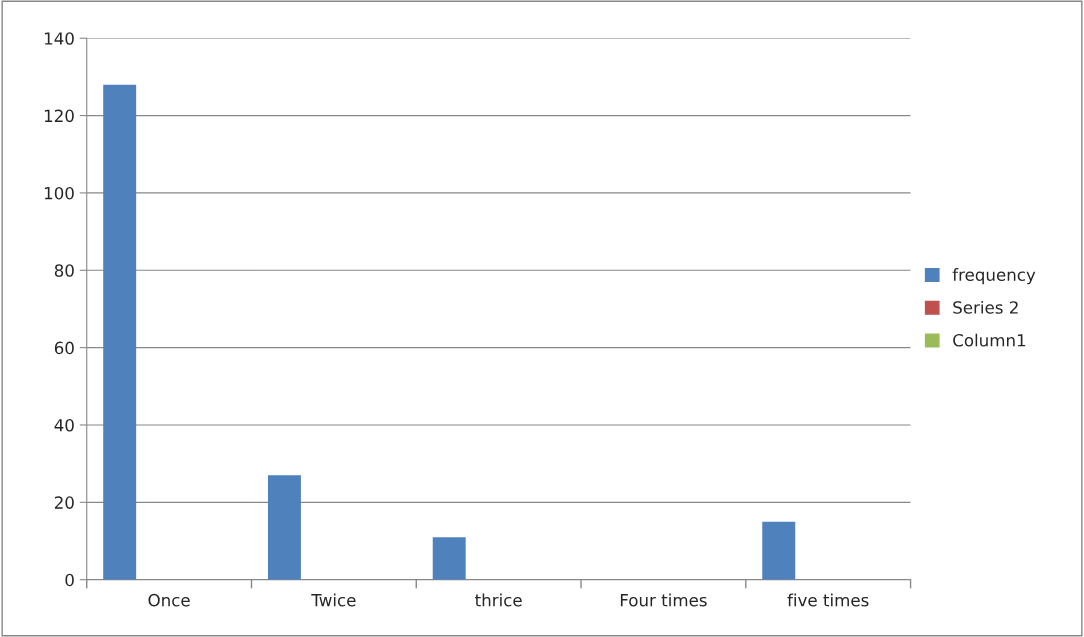 This screenshot has height=637, width=1084. I want to click on legend-label: frequency, so click(994, 276).